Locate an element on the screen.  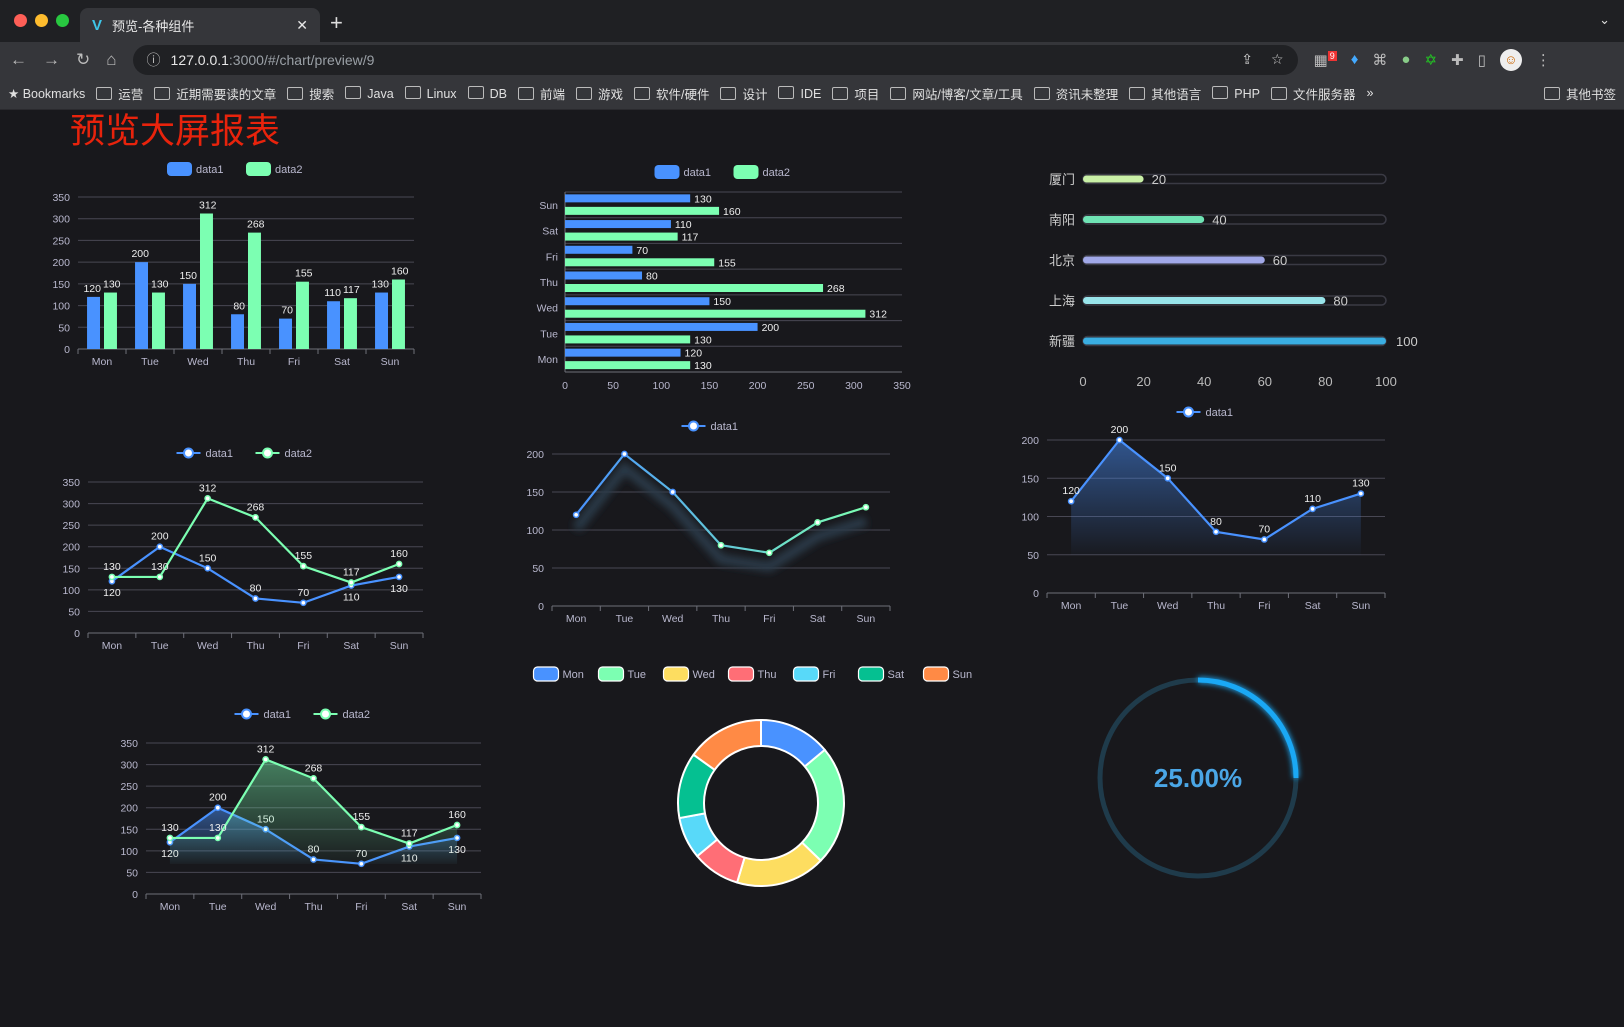
legend-item: Mon is located at coordinates (558, 674).